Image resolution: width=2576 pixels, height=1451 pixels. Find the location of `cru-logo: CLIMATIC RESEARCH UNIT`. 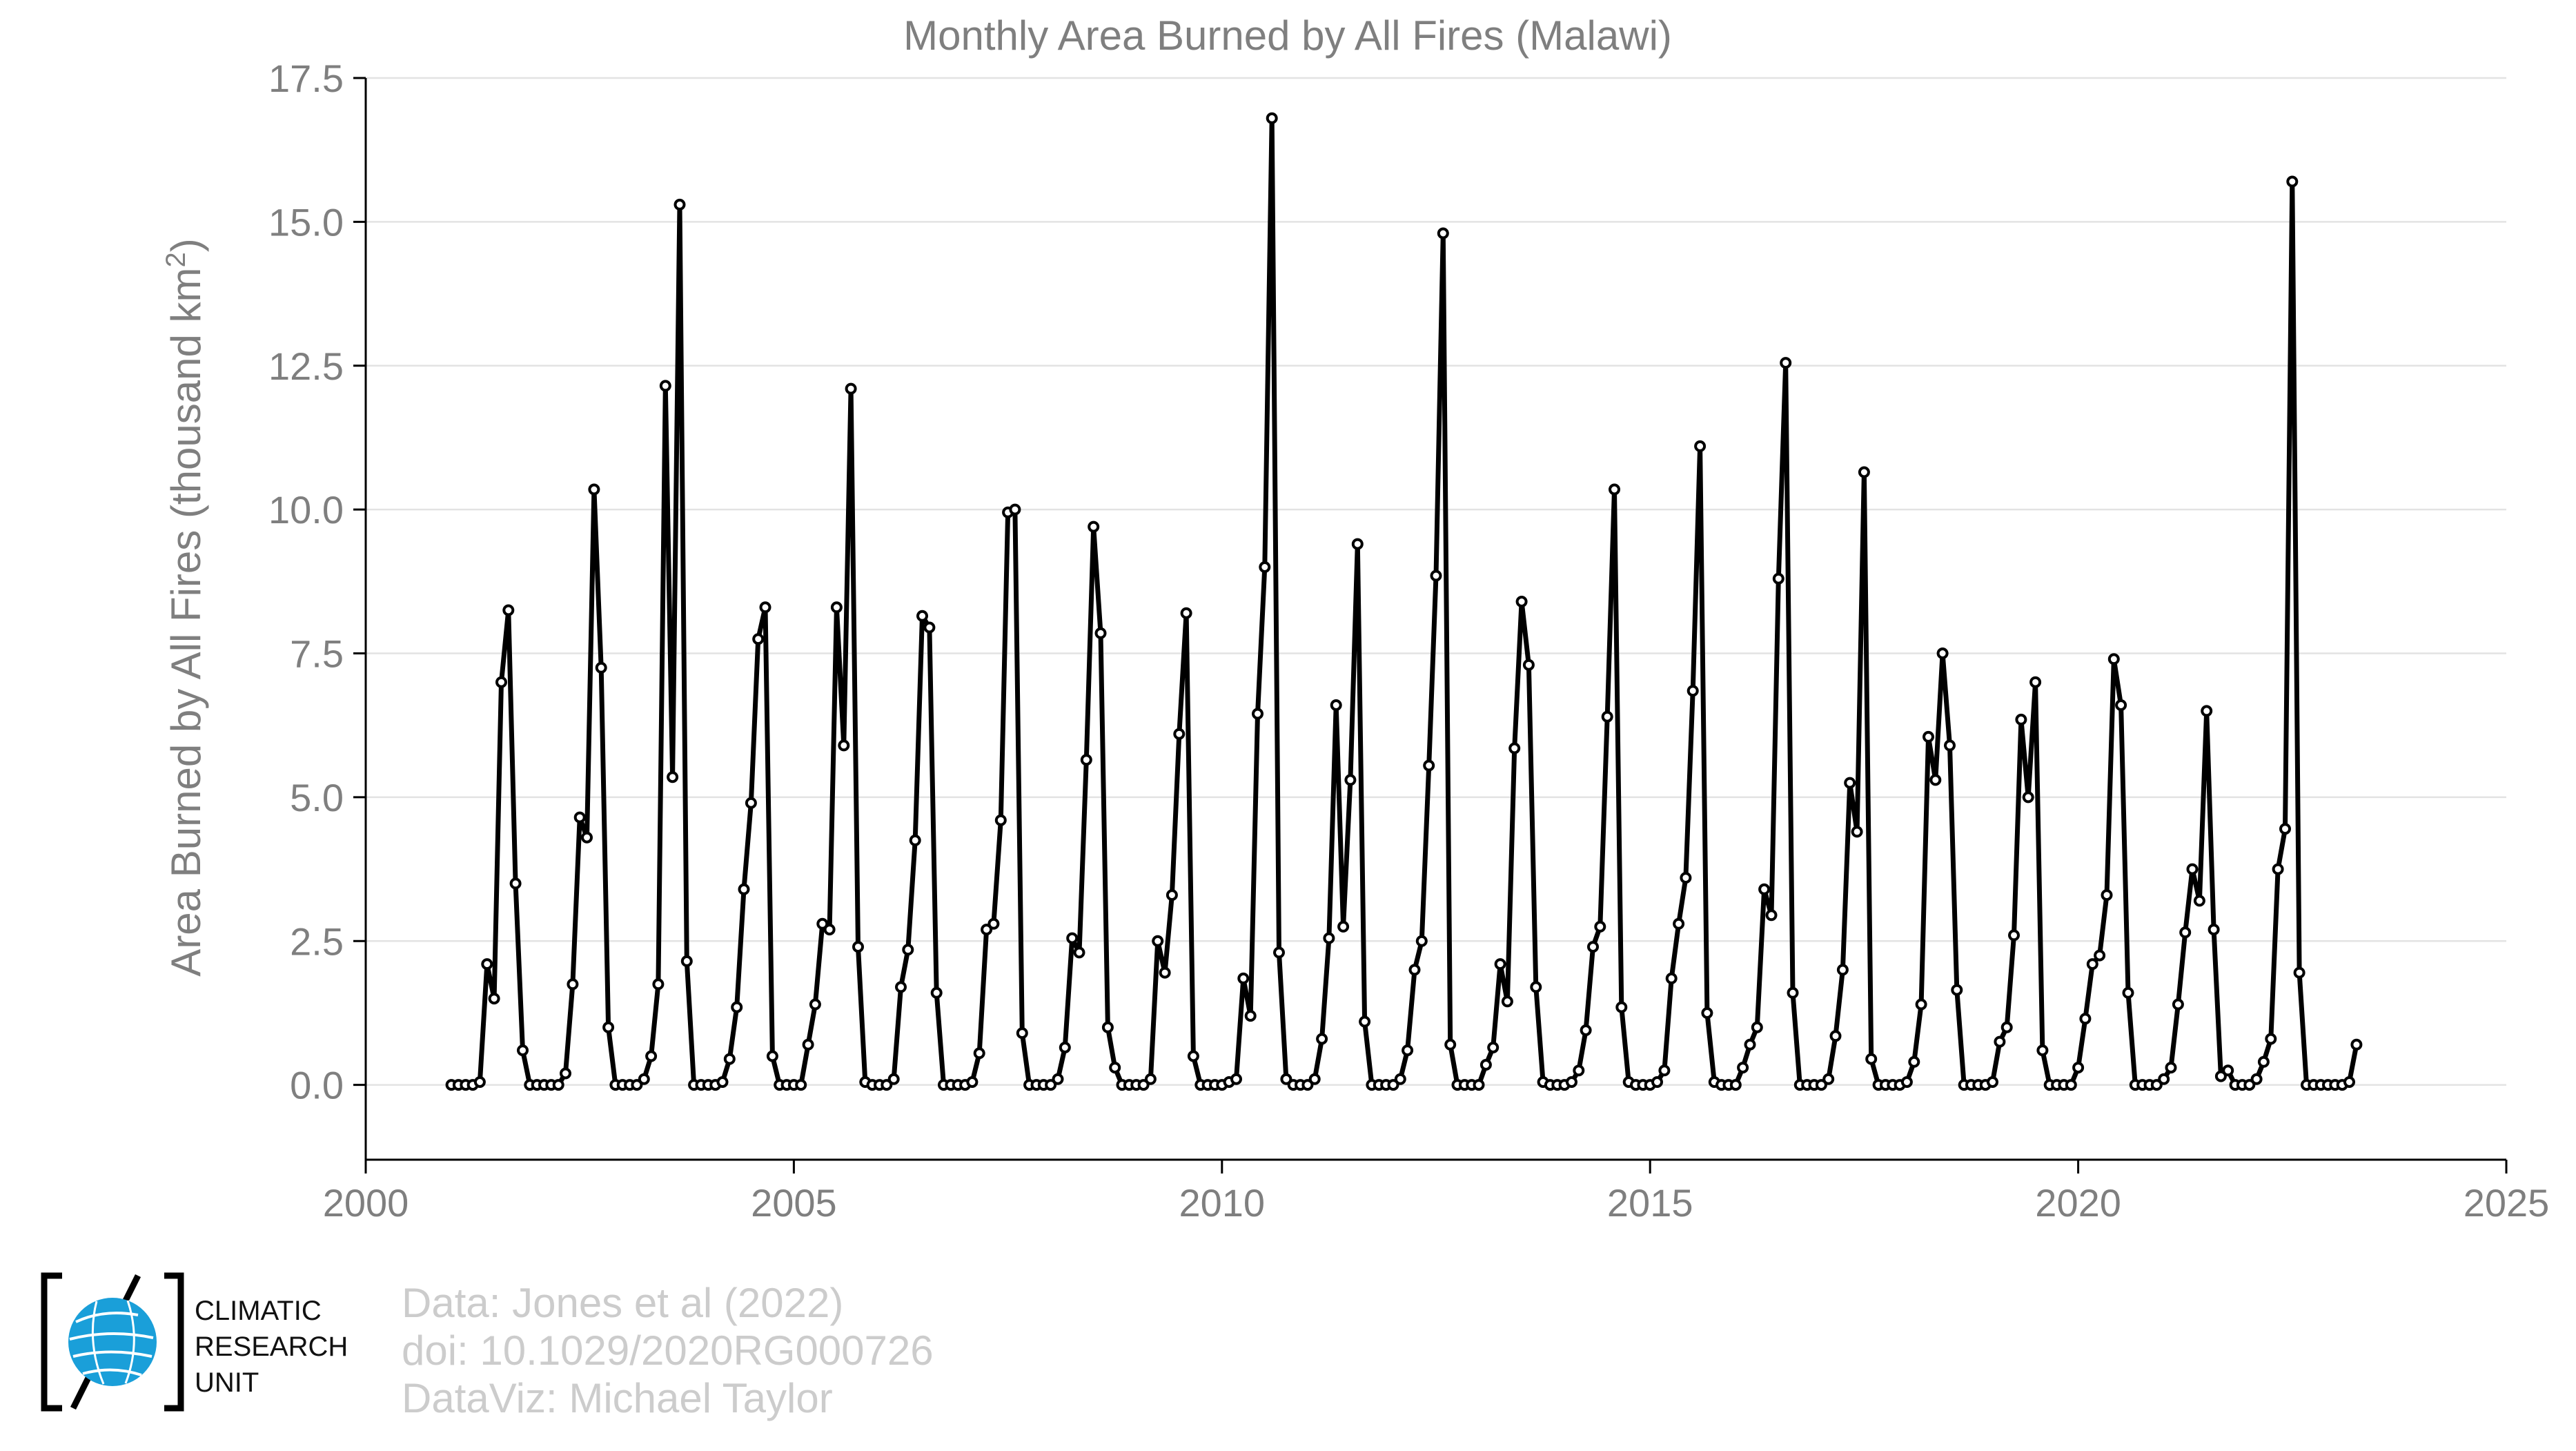

cru-logo: CLIMATIC RESEARCH UNIT is located at coordinates (194, 1342).